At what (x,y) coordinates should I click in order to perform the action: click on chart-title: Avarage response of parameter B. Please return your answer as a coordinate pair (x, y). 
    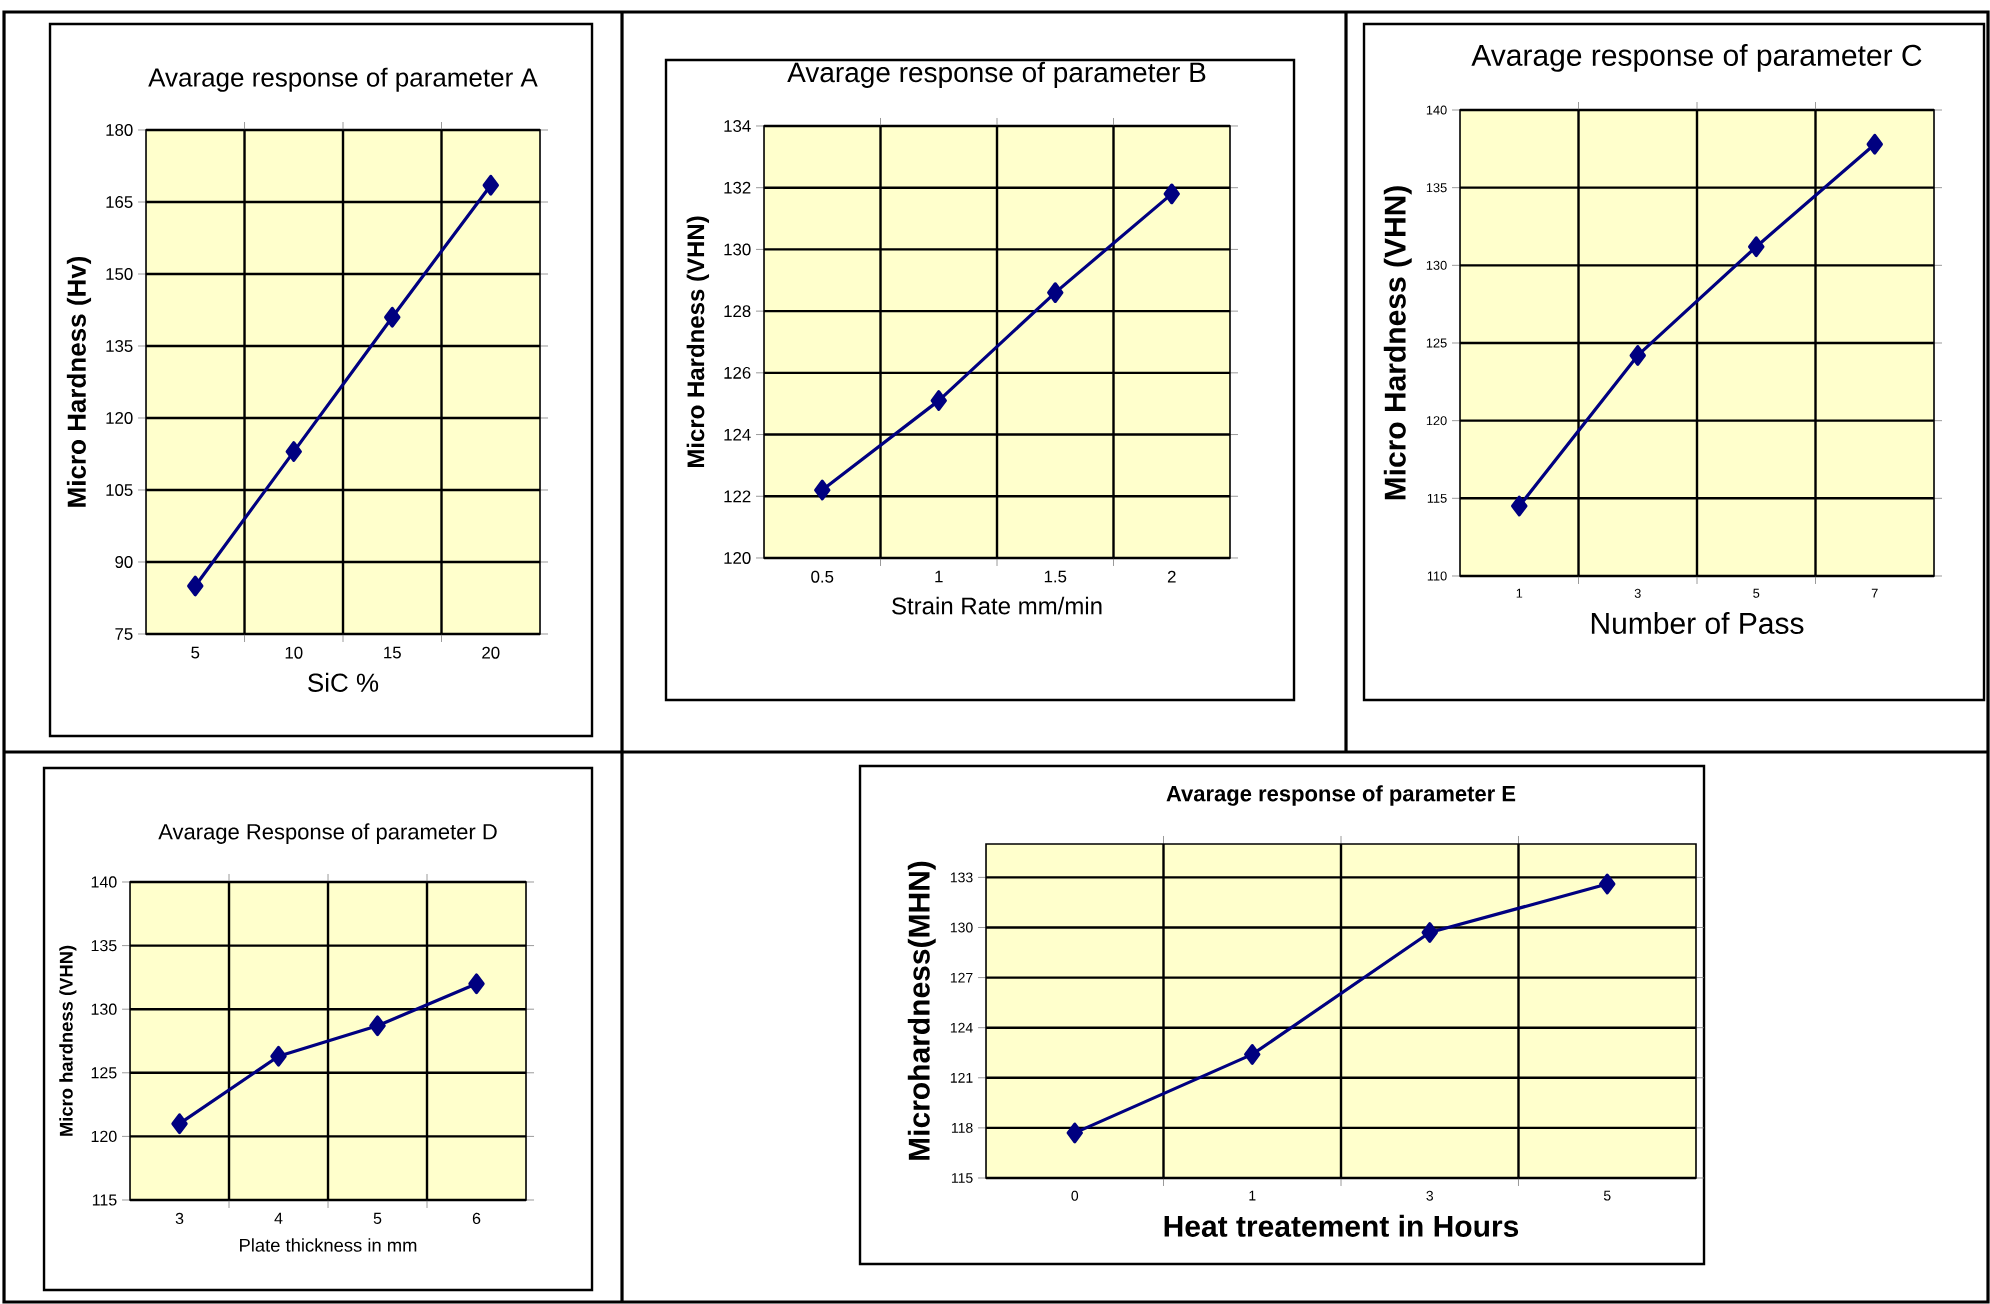
    Looking at the image, I should click on (996, 74).